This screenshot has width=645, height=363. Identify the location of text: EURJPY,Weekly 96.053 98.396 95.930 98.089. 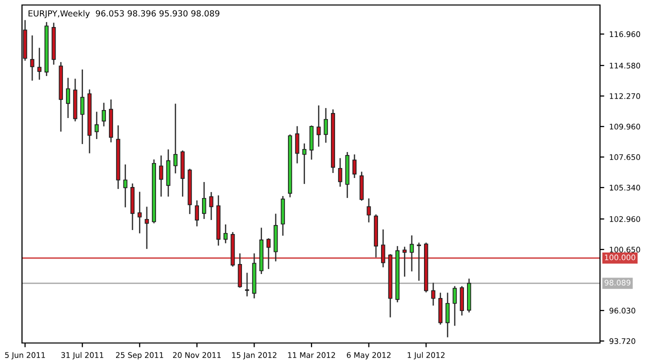
(124, 14).